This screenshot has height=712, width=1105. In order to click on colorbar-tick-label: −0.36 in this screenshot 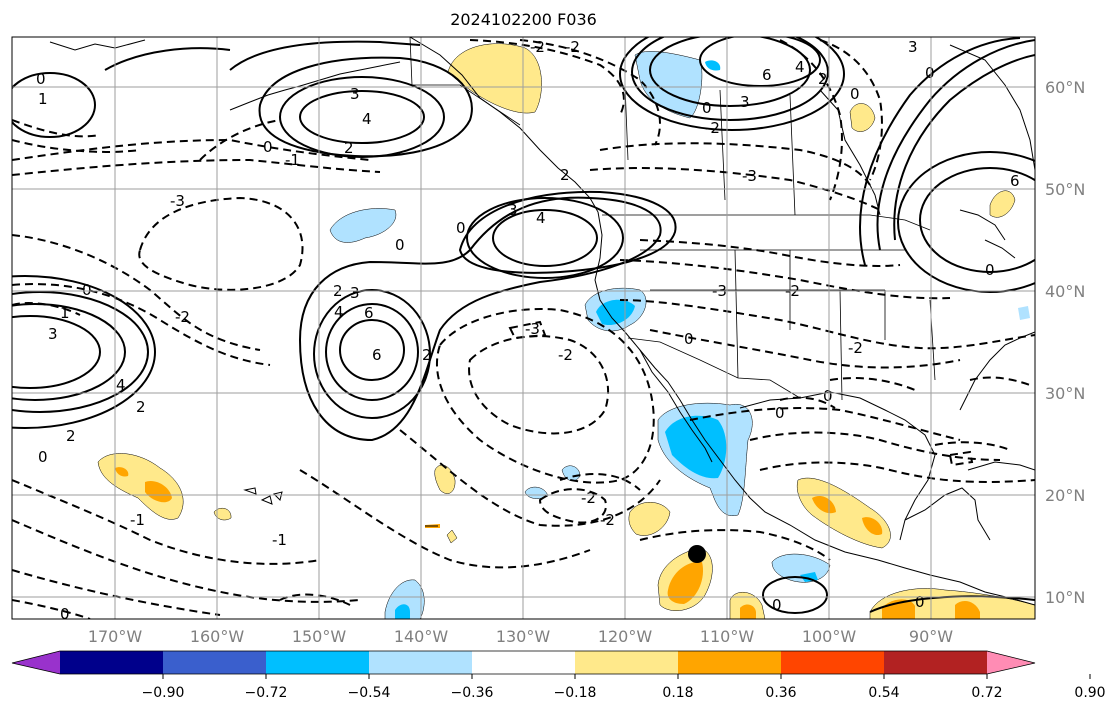, I will do `click(472, 693)`.